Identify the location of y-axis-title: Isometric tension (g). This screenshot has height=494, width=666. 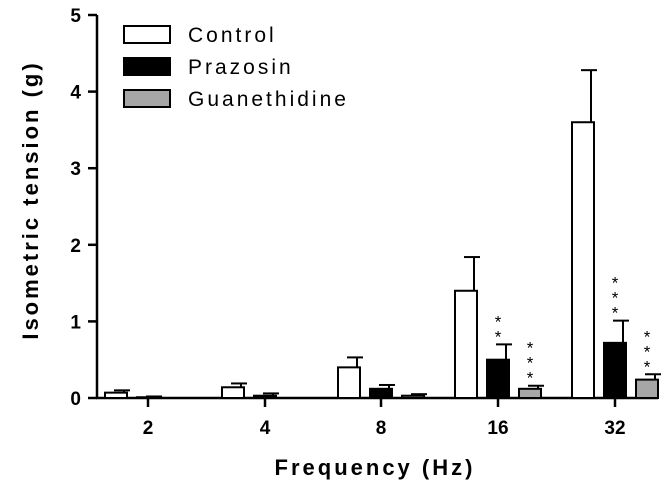
(30, 199).